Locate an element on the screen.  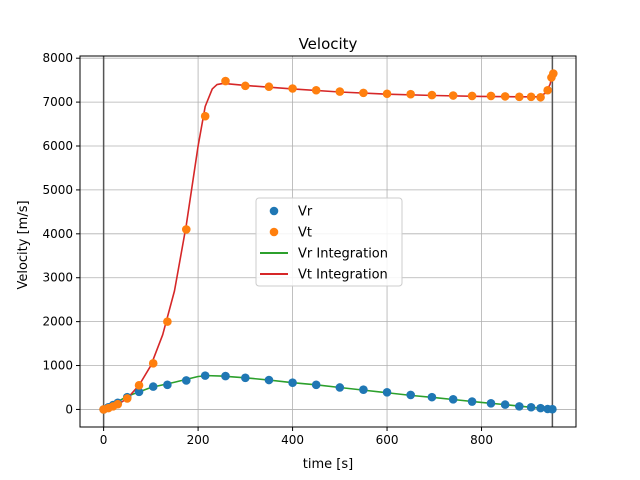
x-tick-label: 800 is located at coordinates (481, 440).